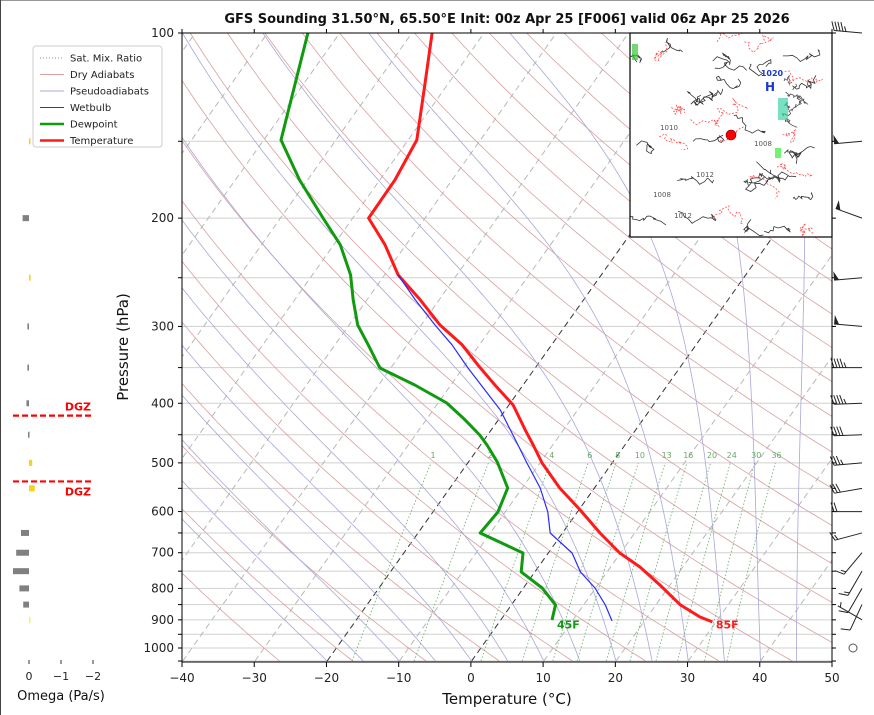 This screenshot has width=874, height=715. What do you see at coordinates (225, 94) in the screenshot?
I see `isotherm-line` at bounding box center [225, 94].